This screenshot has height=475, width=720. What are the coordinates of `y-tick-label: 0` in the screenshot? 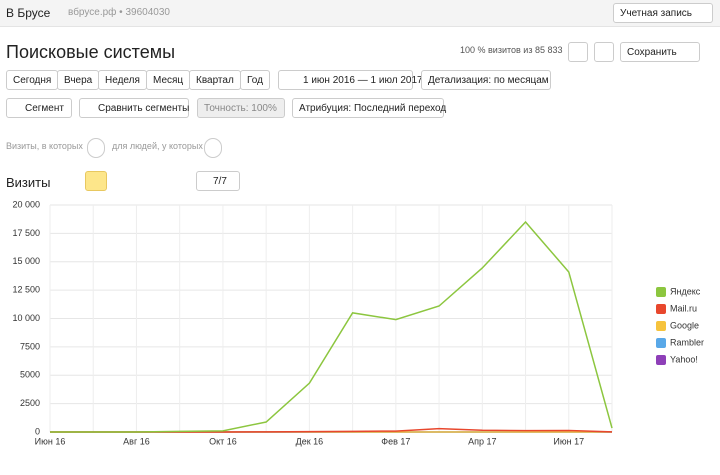 It's located at (37, 431).